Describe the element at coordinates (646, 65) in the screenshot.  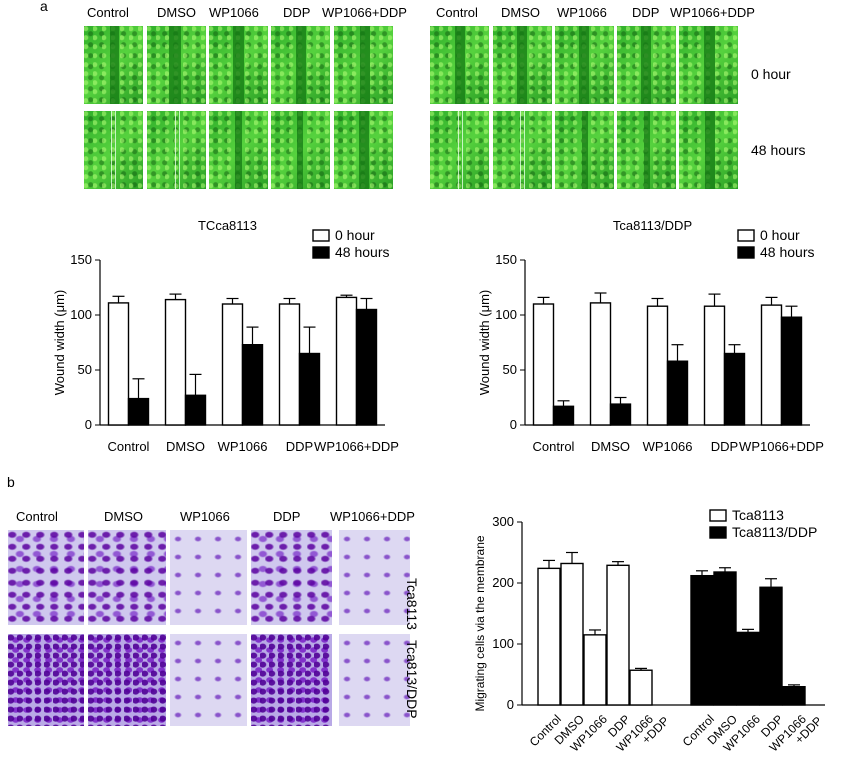
I see `wound-image-right-ddp-0h` at that location.